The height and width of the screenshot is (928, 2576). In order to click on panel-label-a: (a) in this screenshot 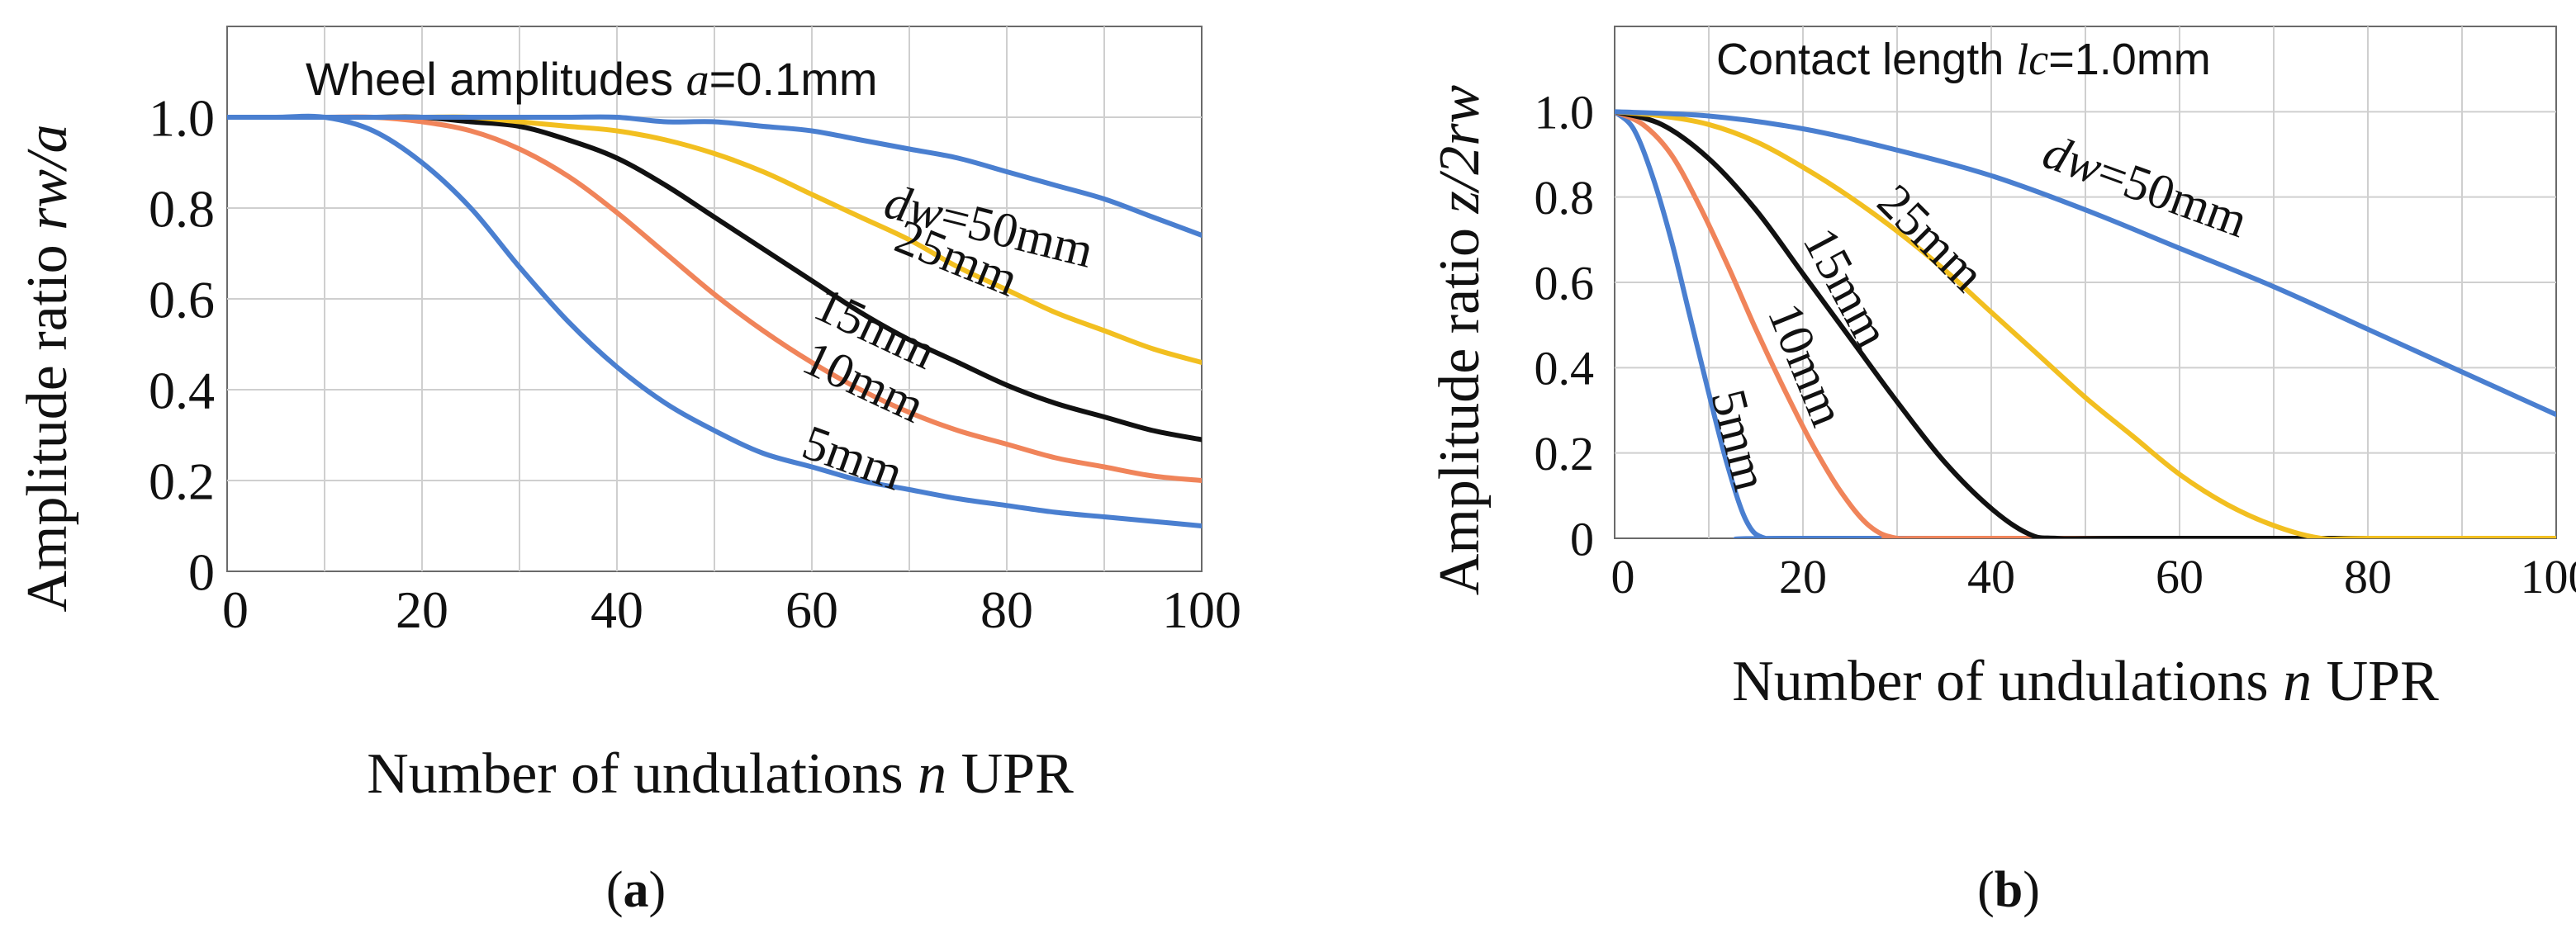, I will do `click(636, 890)`.